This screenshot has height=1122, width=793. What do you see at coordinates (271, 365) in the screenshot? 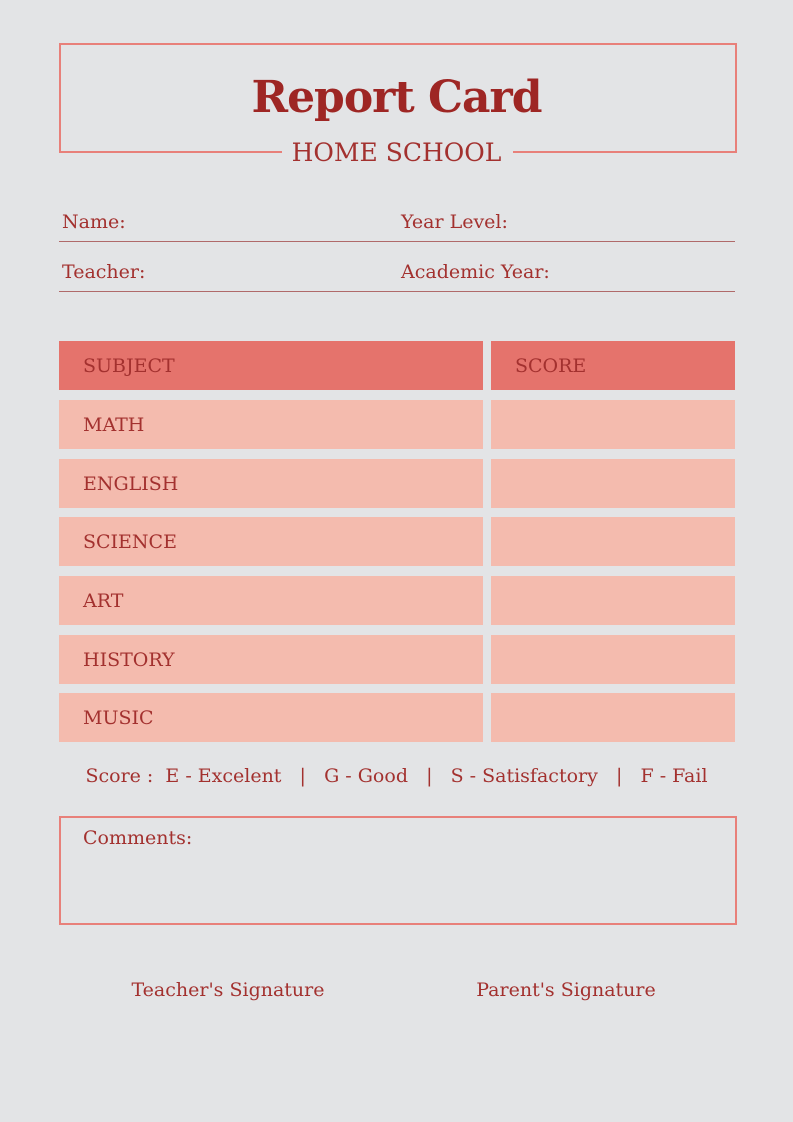
I see `header-subject: SUBJECT` at bounding box center [271, 365].